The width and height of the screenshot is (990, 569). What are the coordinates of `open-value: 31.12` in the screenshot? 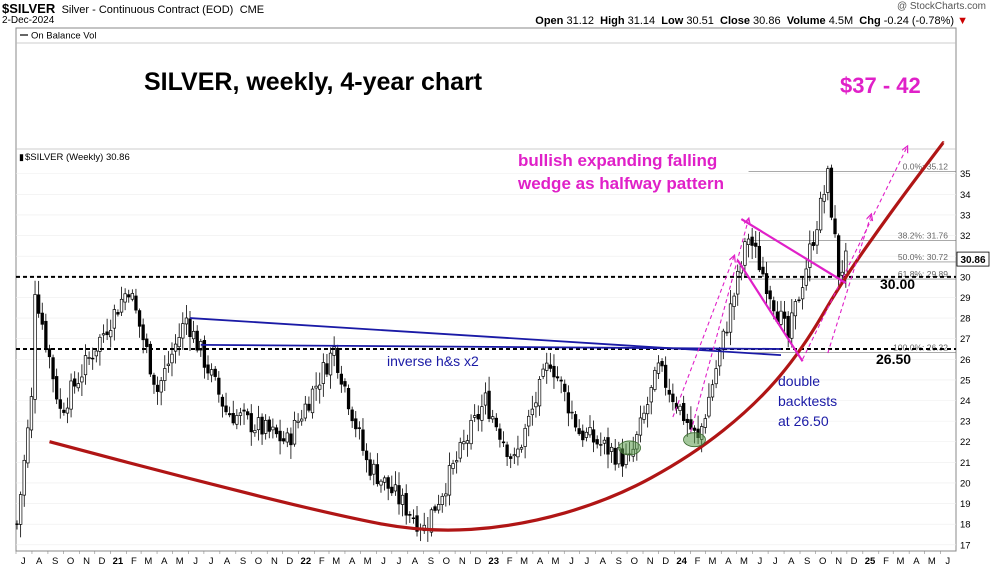 It's located at (580, 21).